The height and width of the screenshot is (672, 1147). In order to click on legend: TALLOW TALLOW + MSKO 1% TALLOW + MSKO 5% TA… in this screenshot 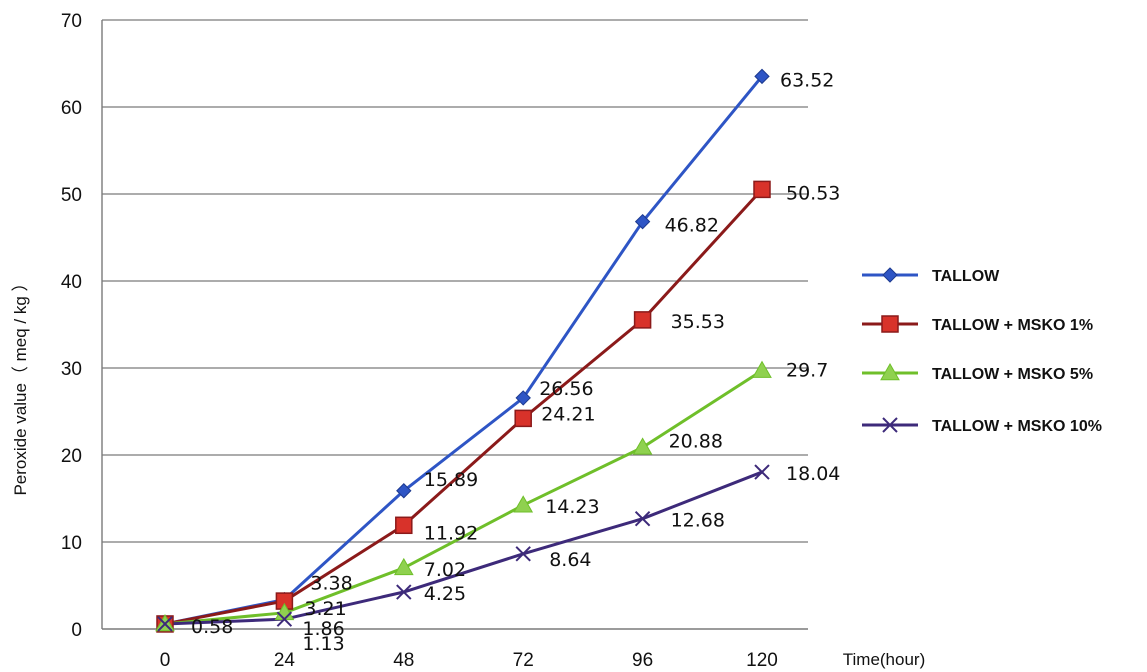, I will do `click(982, 351)`.